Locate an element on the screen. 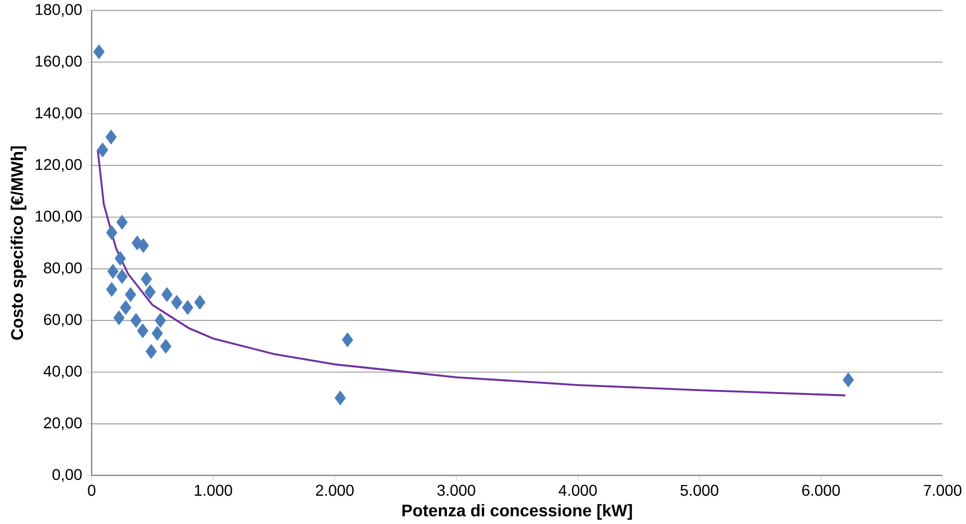  x-tick-label: 4.000 is located at coordinates (577, 490).